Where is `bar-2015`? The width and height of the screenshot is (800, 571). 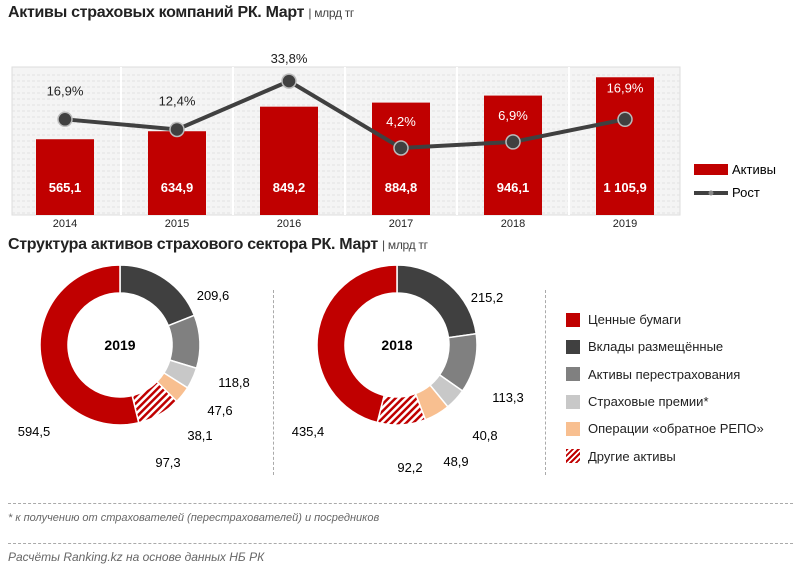
bar-2015 is located at coordinates (177, 173).